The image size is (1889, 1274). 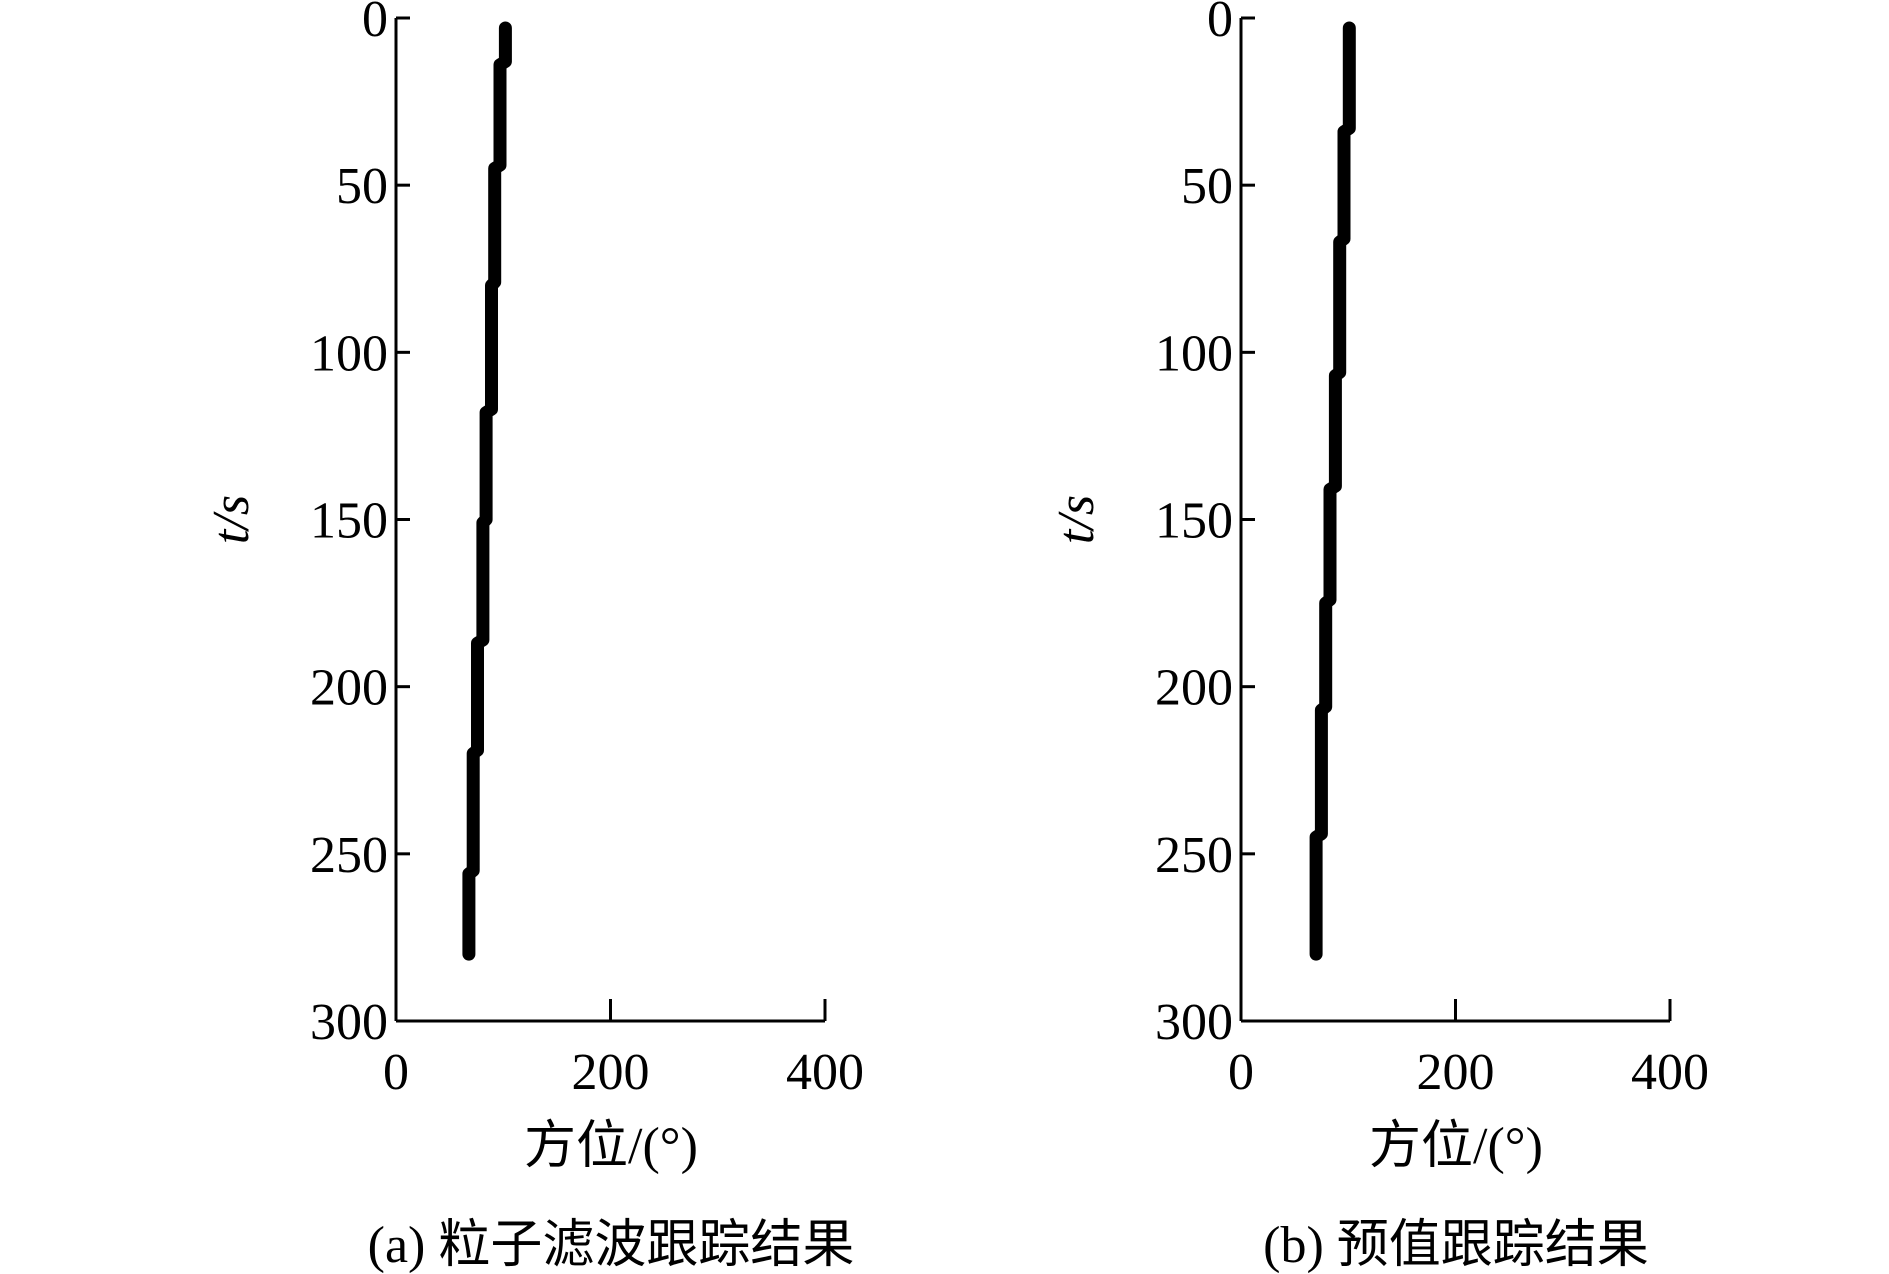 I want to click on caption: (a) 粒子滤波跟踪结果, so click(x=611, y=1245).